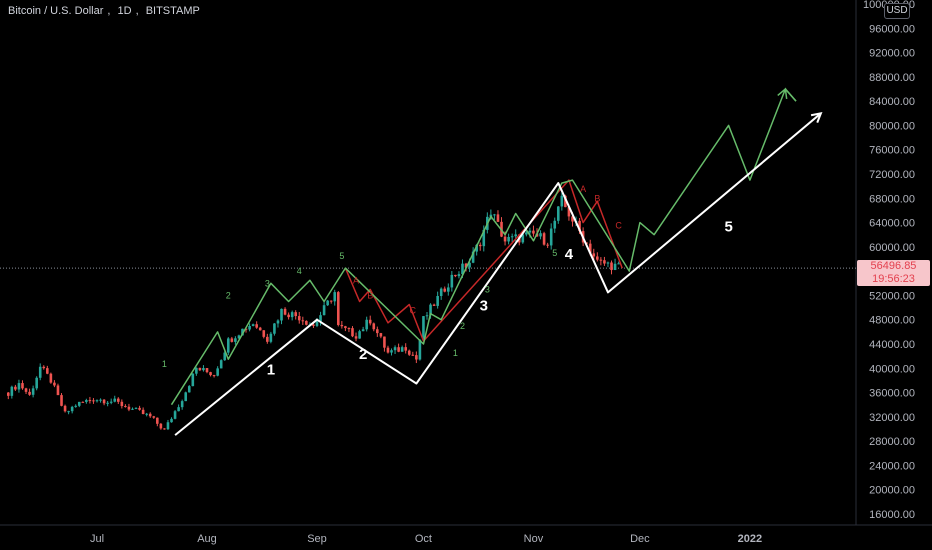 The height and width of the screenshot is (550, 932). What do you see at coordinates (207, 539) in the screenshot?
I see `x-tick-label: Aug` at bounding box center [207, 539].